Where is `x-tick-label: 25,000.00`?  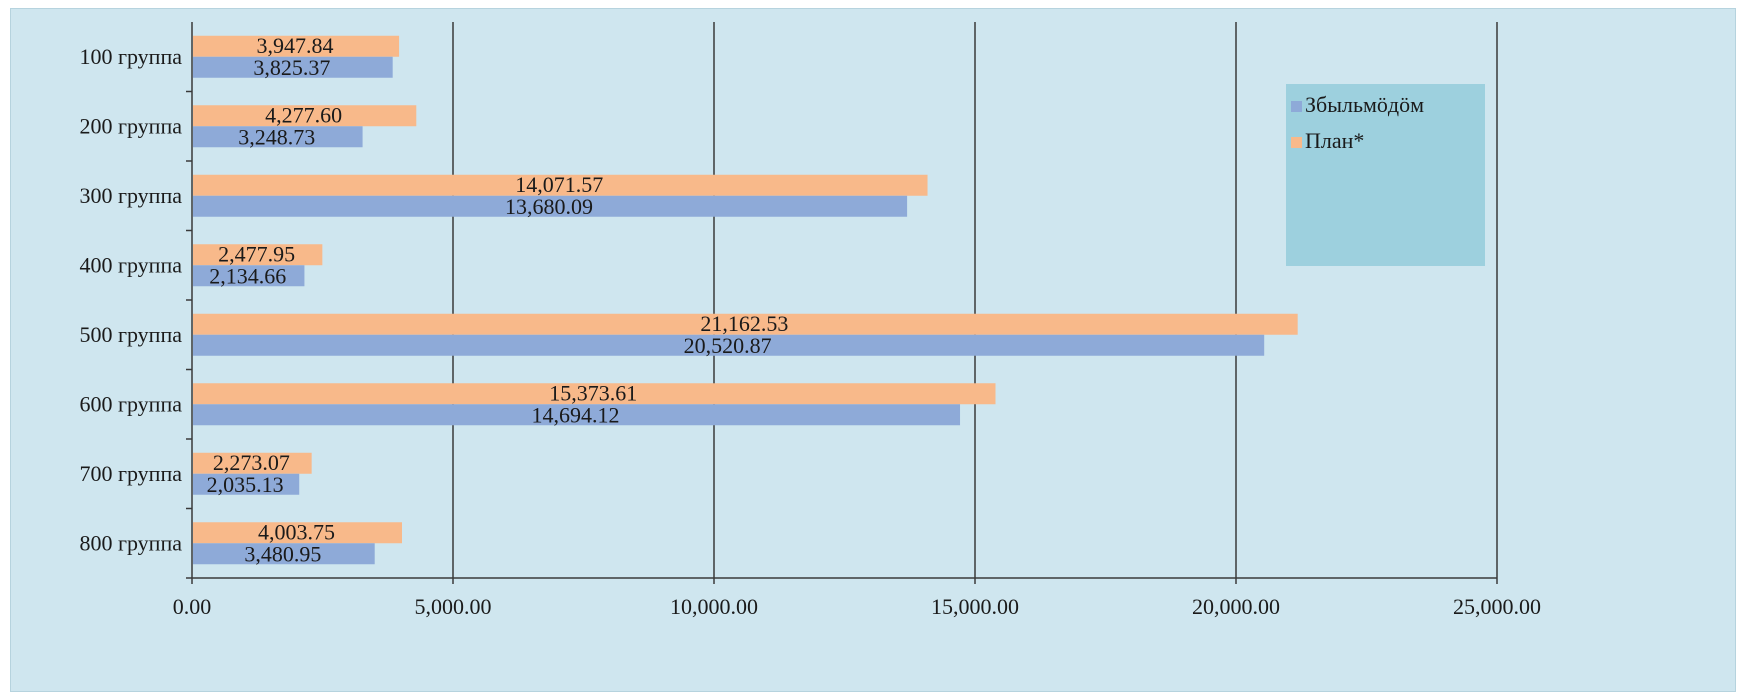 x-tick-label: 25,000.00 is located at coordinates (1497, 606).